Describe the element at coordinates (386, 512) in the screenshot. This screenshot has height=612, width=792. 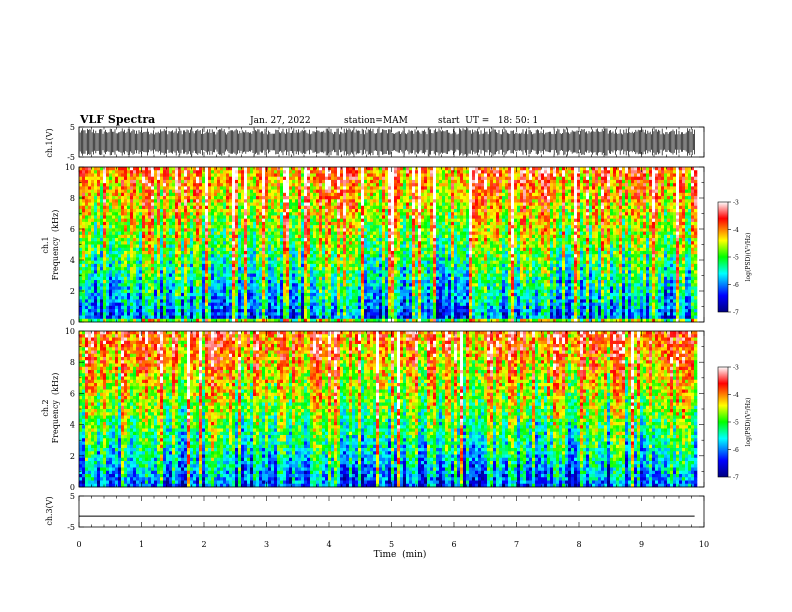
I see `ch3-waveform-panel: 5 -5` at that location.